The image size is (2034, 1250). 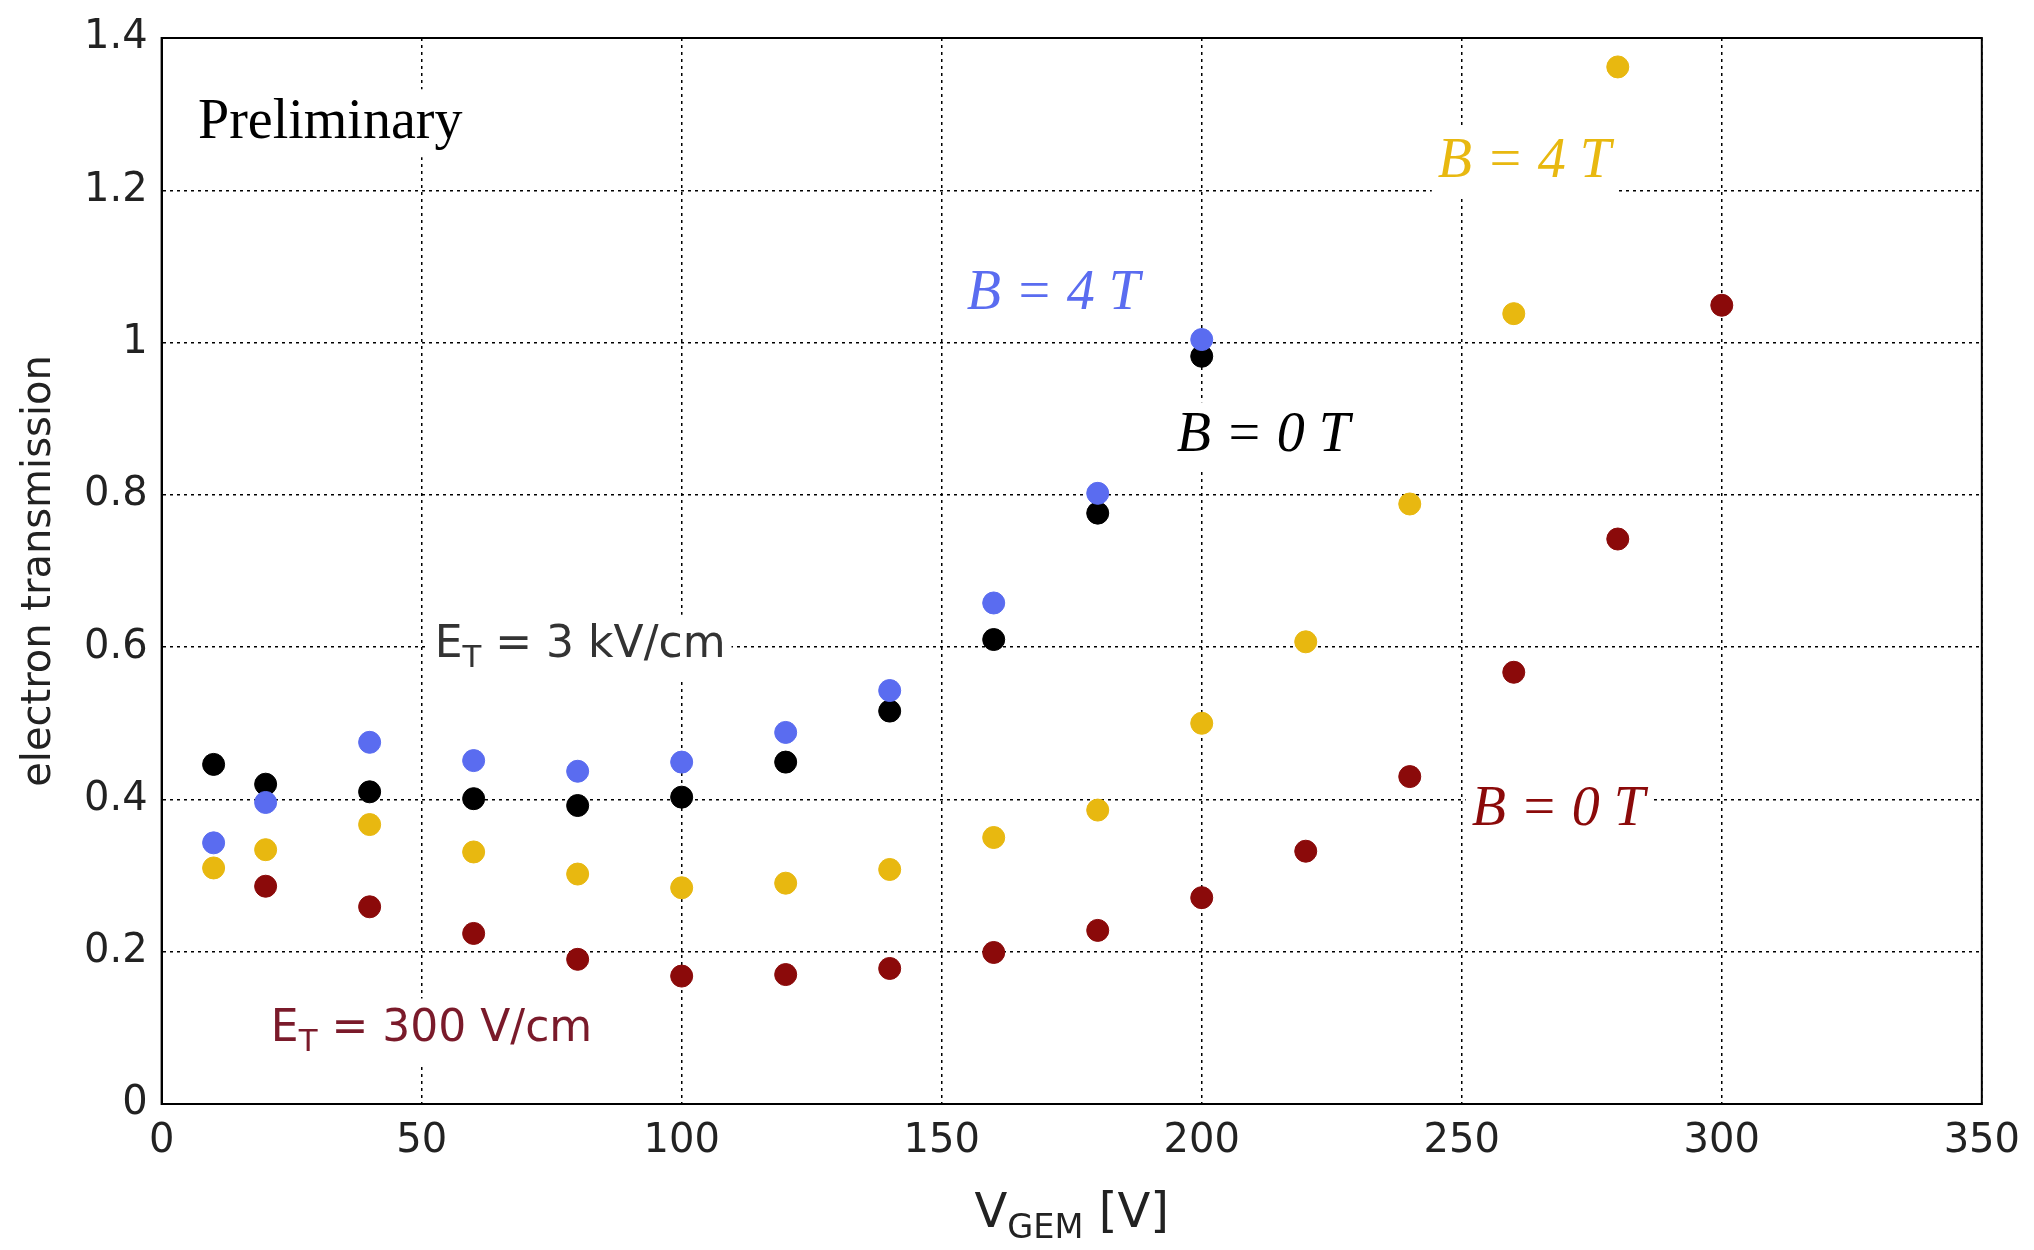 I want to click on y-tick-label: 0, so click(x=135, y=1100).